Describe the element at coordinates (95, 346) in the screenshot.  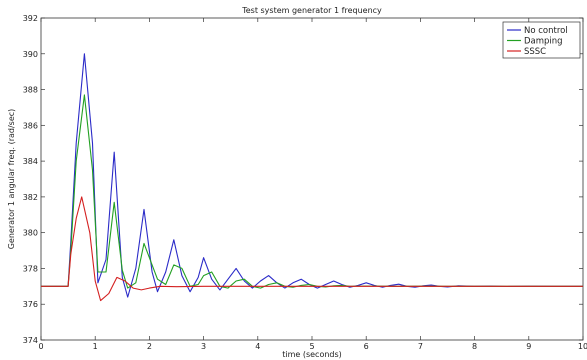
I see `x-tick-label: 1` at that location.